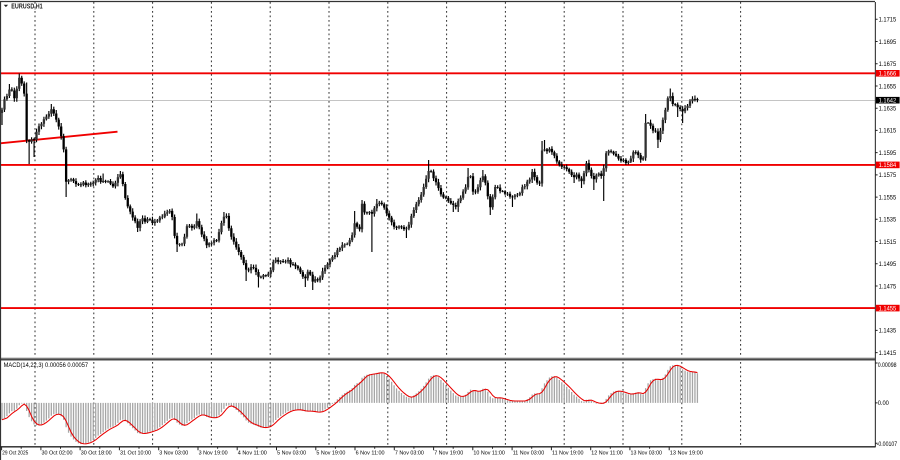  I want to click on svg-text: 3 Nov 03:00, so click(173, 454).